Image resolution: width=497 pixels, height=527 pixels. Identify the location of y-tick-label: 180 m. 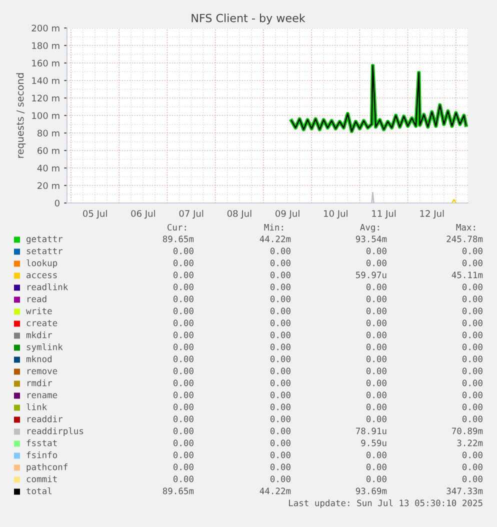
(46, 46).